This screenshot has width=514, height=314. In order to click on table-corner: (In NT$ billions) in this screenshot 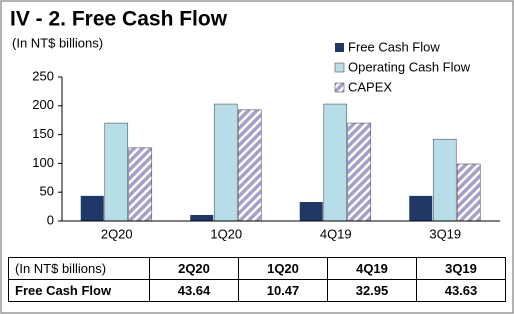, I will do `click(79, 268)`.